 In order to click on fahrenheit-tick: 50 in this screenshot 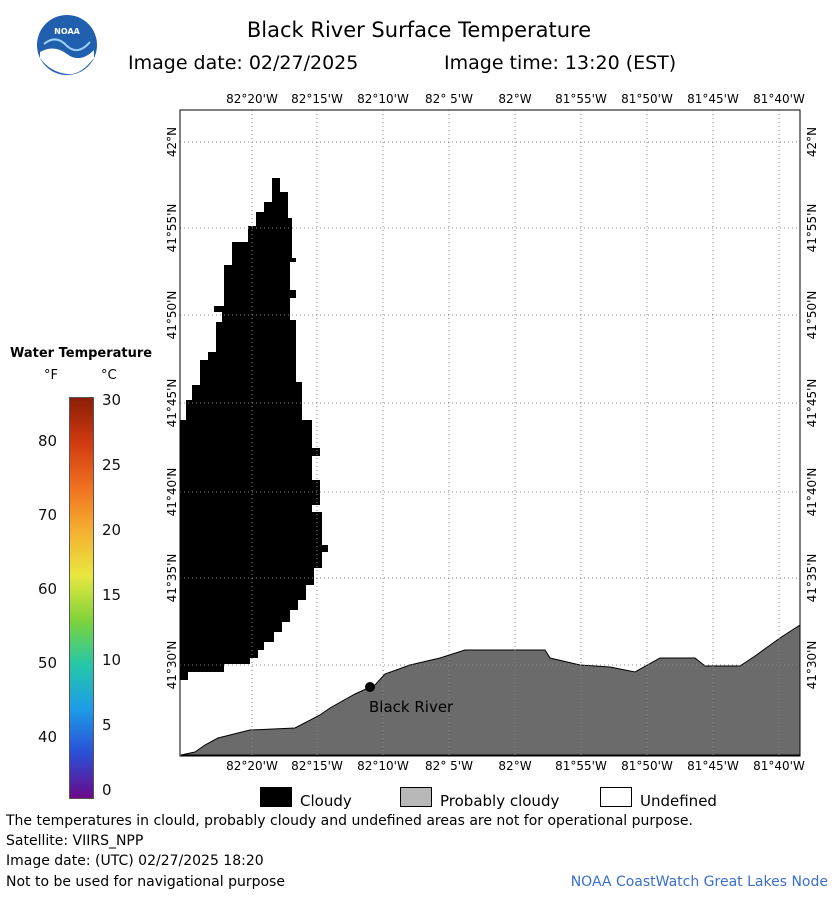, I will do `click(48, 663)`.